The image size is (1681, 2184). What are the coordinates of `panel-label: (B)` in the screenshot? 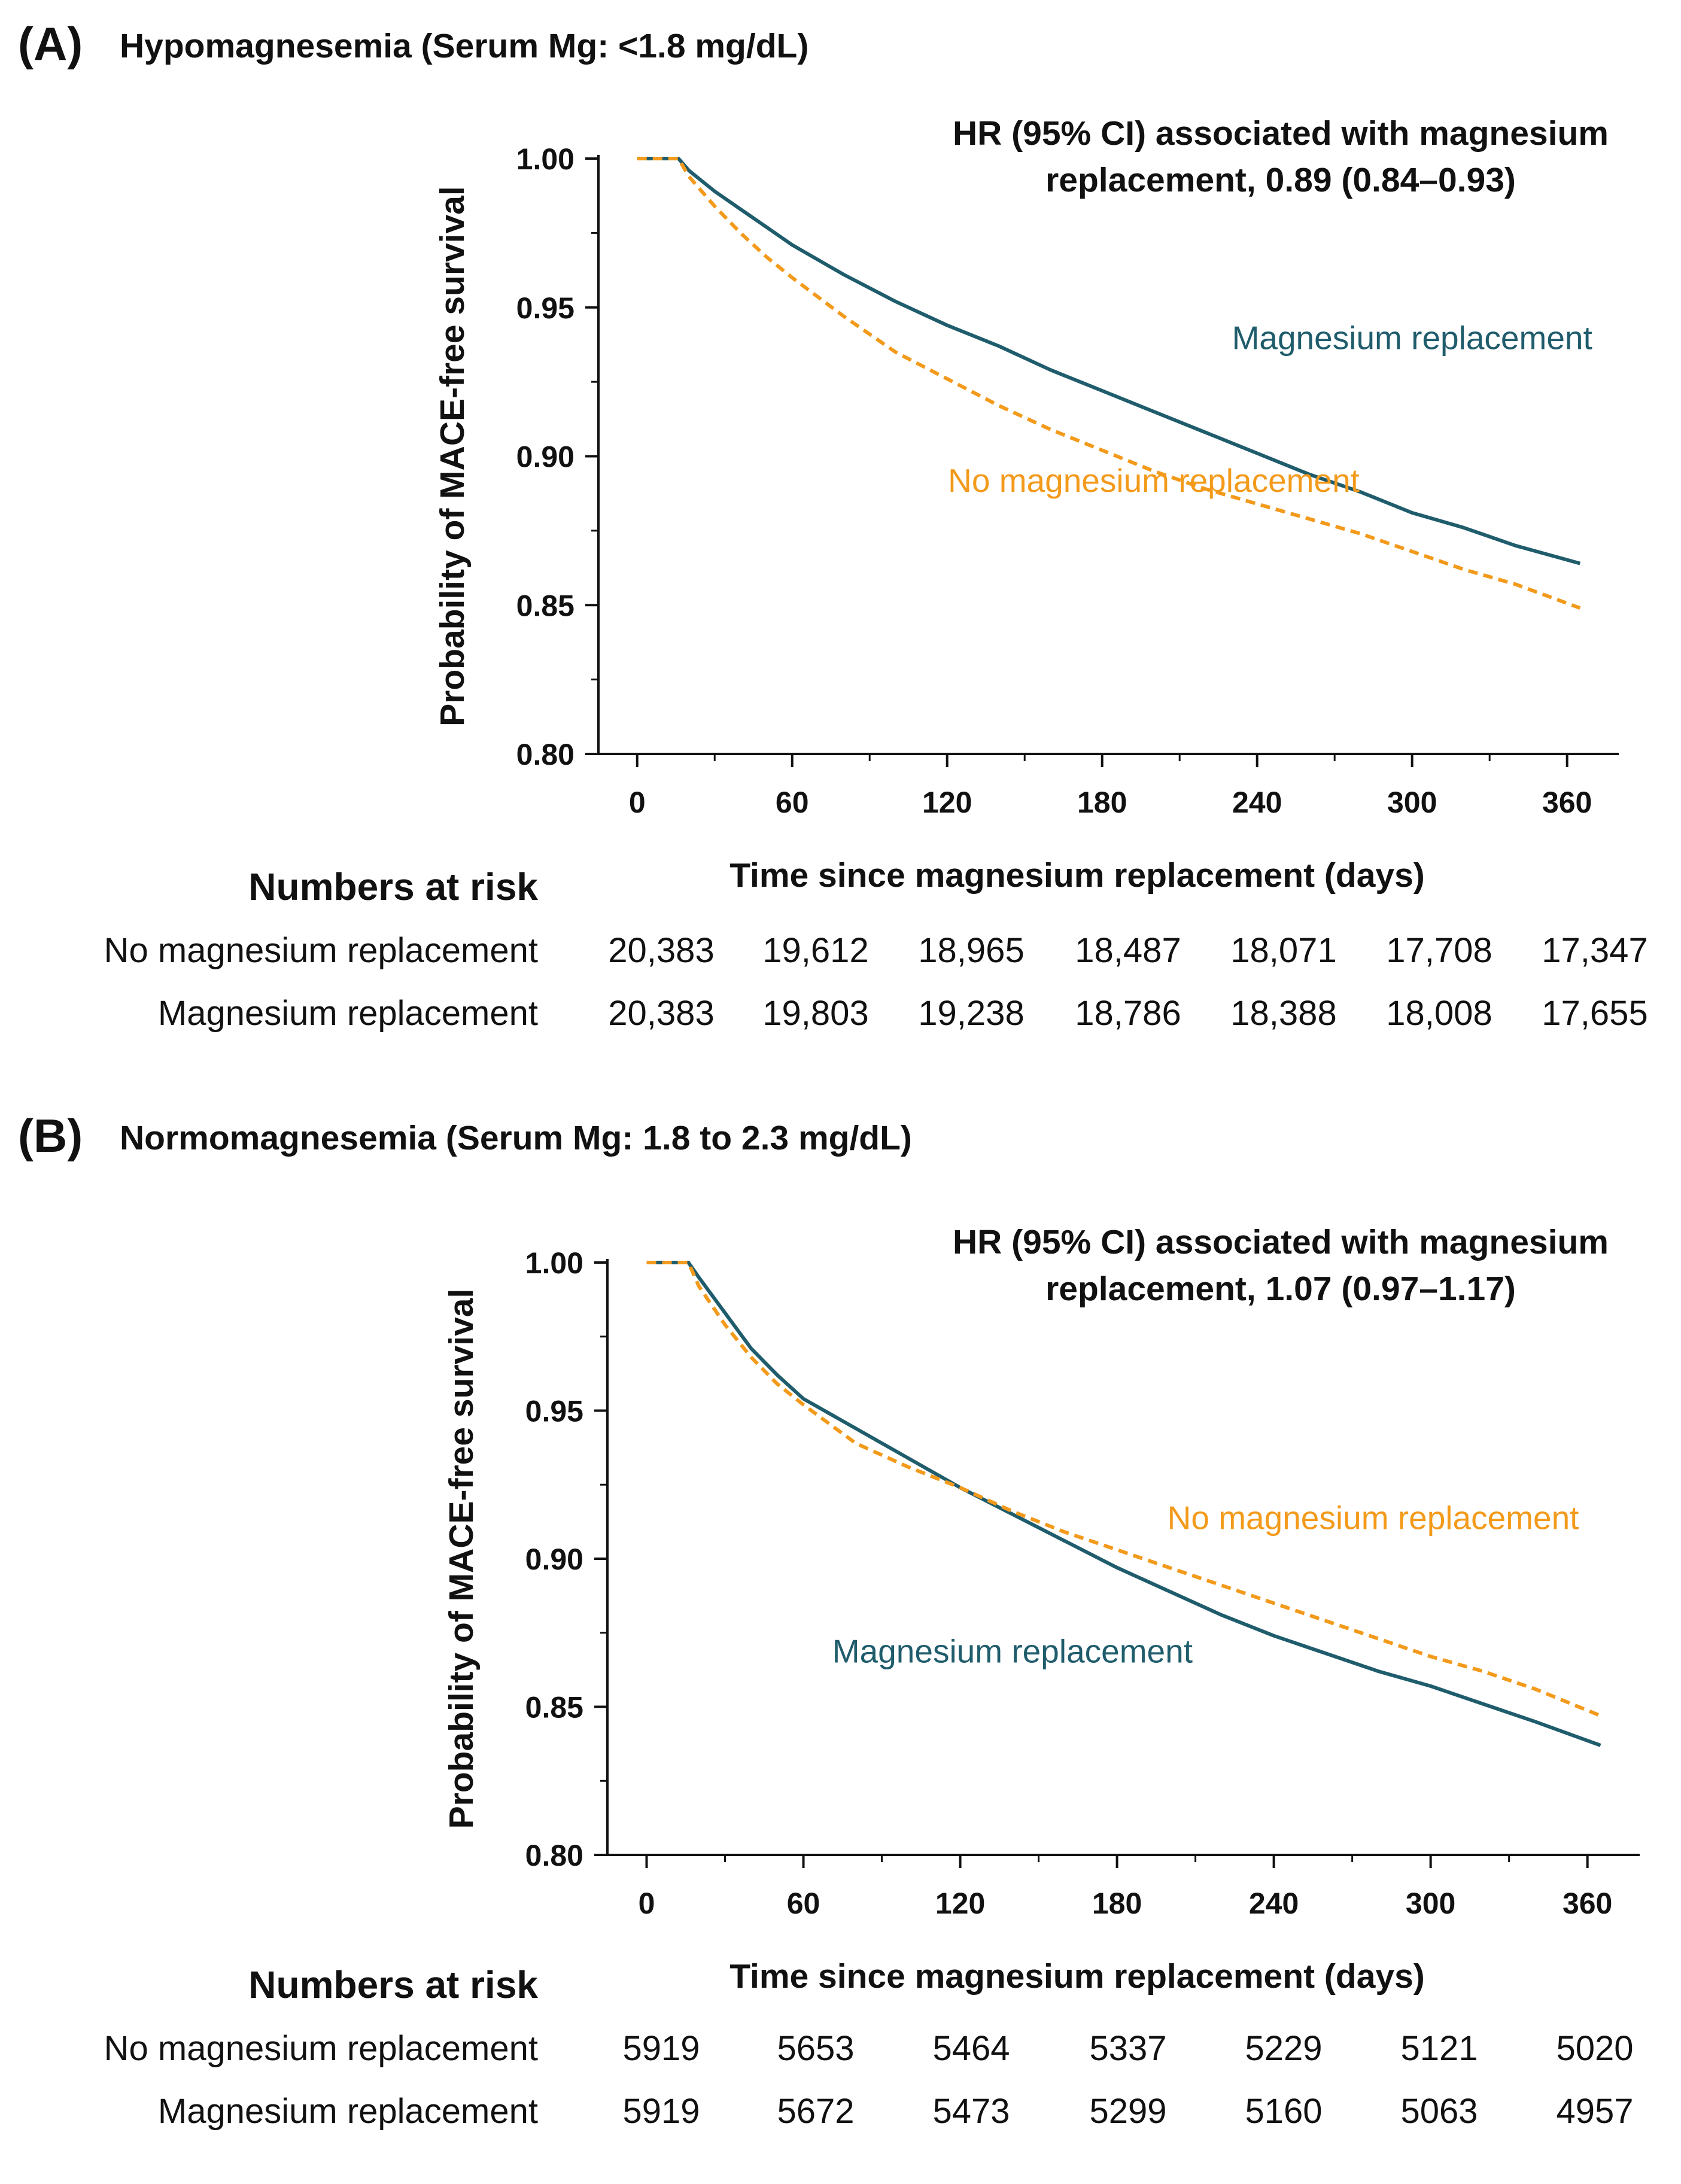 It's located at (50, 1135).